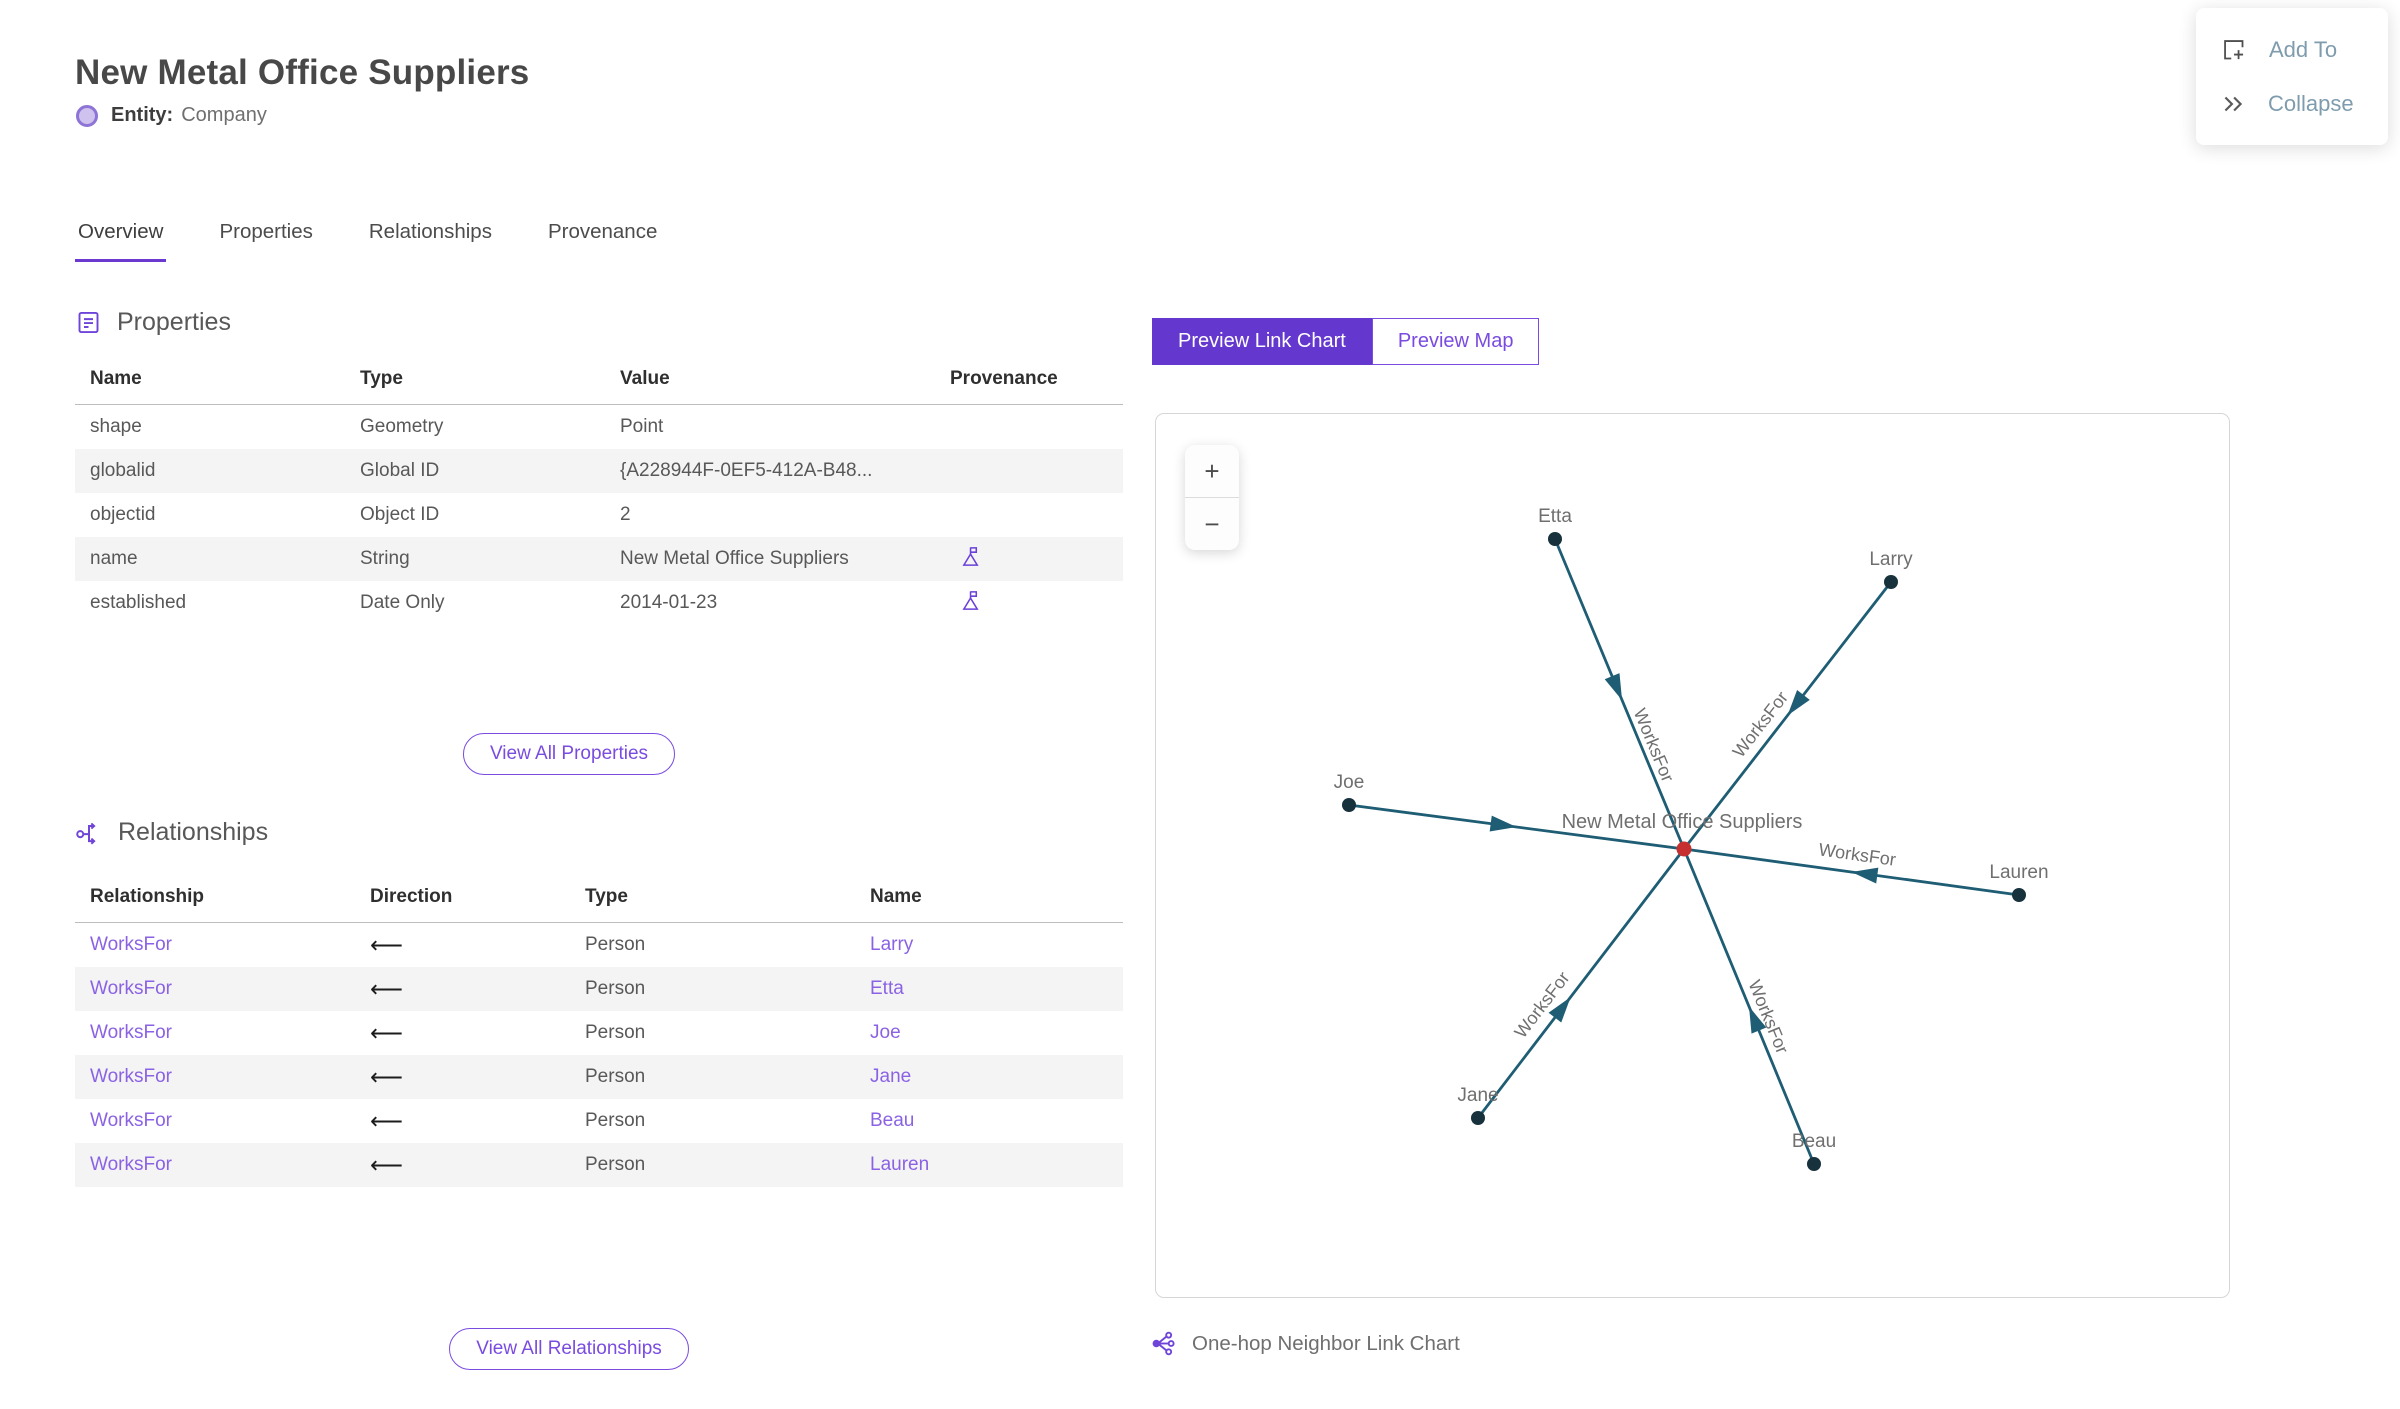  What do you see at coordinates (602, 231) in the screenshot?
I see `tab-provenance: Provenance` at bounding box center [602, 231].